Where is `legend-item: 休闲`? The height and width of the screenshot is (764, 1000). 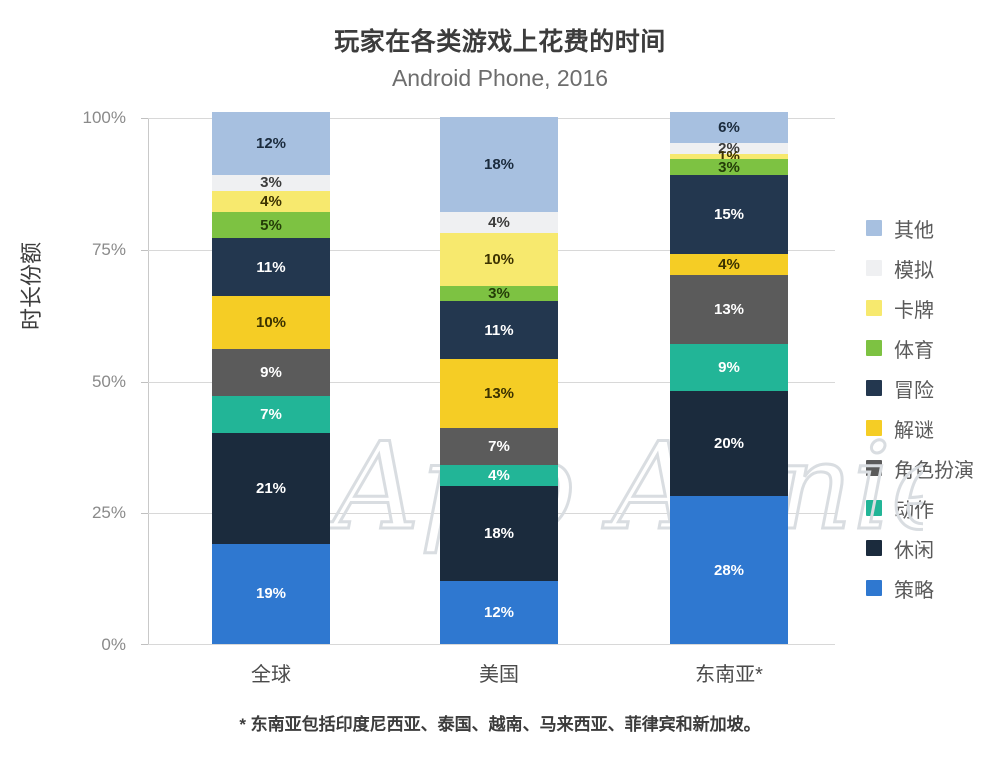
legend-item: 休闲 is located at coordinates (931, 548).